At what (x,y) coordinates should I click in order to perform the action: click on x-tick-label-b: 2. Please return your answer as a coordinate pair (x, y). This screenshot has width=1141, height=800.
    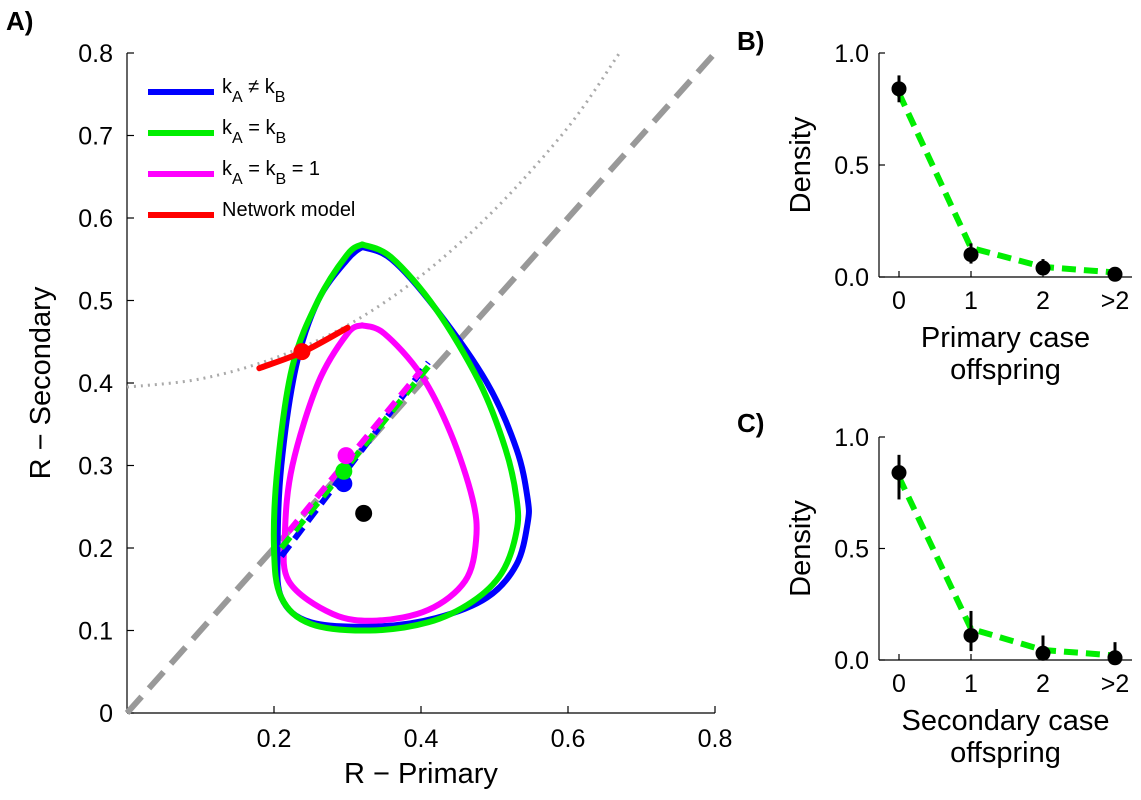
    Looking at the image, I should click on (1043, 301).